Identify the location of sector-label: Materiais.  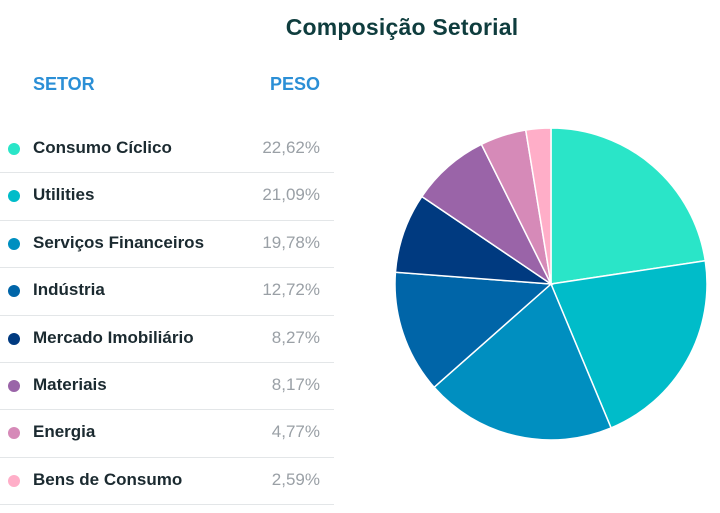
(70, 384).